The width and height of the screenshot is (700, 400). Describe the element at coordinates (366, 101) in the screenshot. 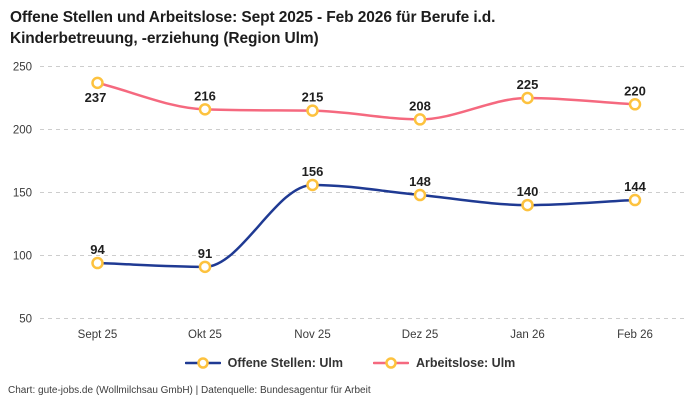

I see `series-line` at that location.